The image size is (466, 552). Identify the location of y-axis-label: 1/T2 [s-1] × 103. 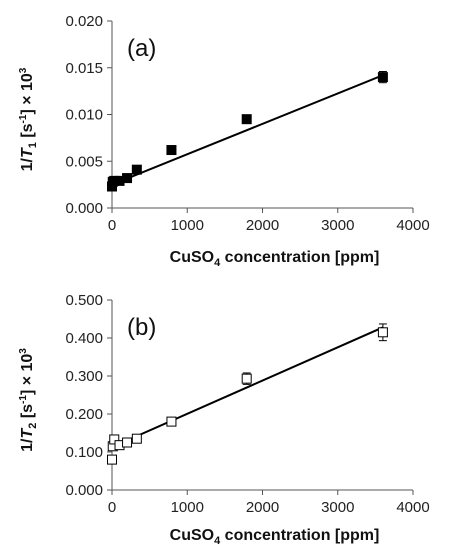
(28, 400).